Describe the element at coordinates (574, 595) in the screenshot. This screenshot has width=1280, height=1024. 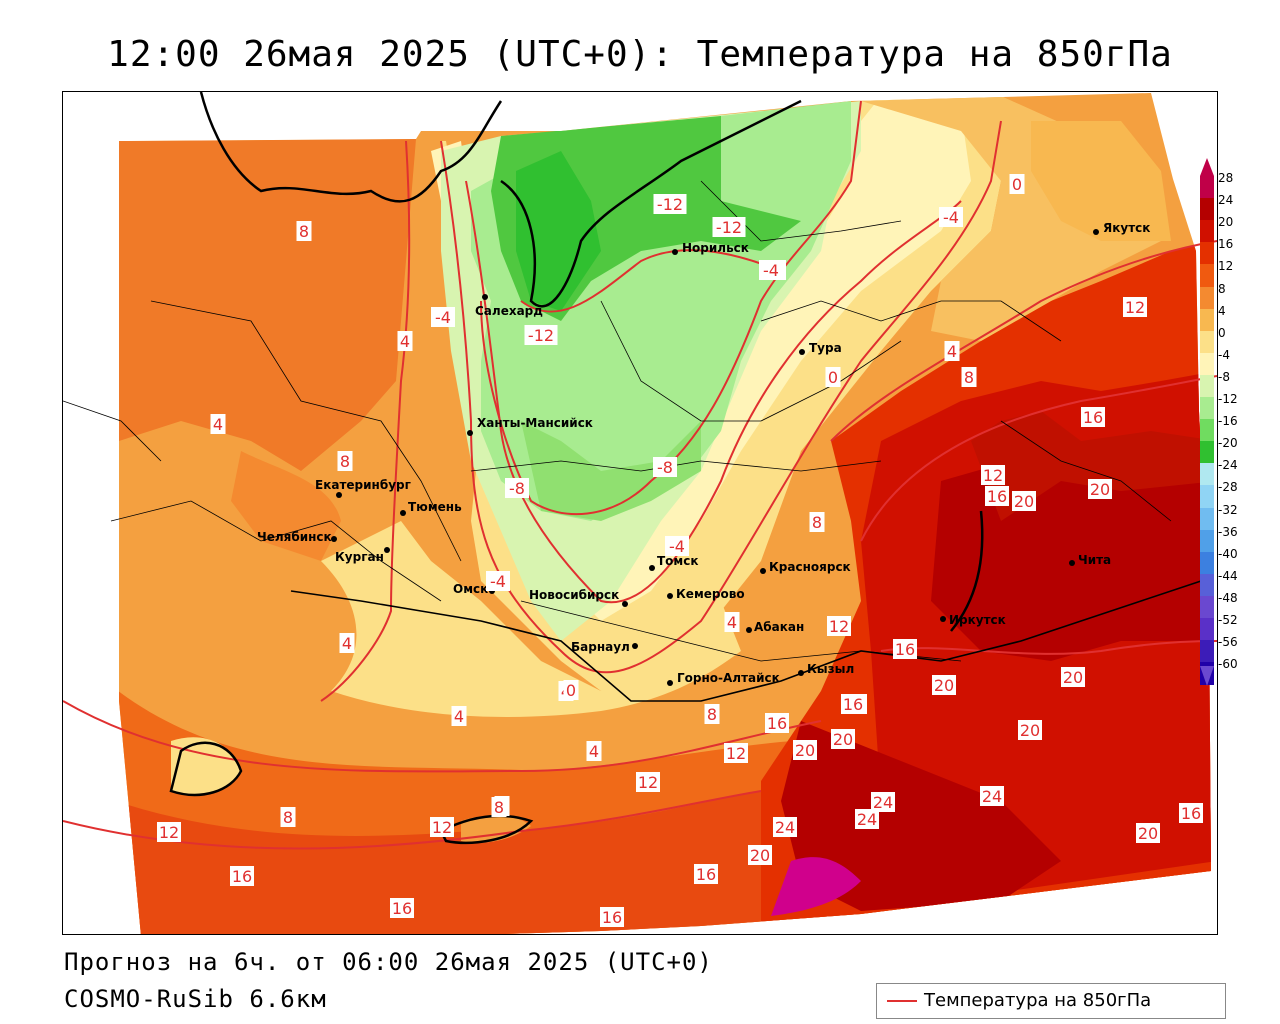
I see `svg-text: Новосибирск` at that location.